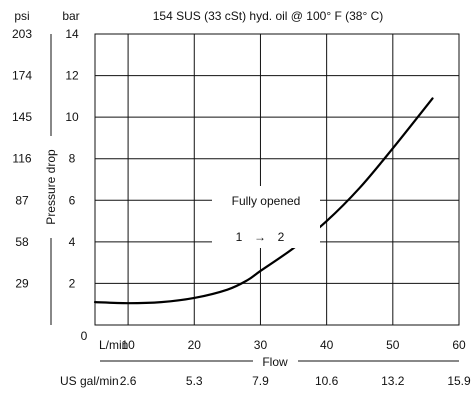  I want to click on x-tick-label-3: 40, so click(327, 345).